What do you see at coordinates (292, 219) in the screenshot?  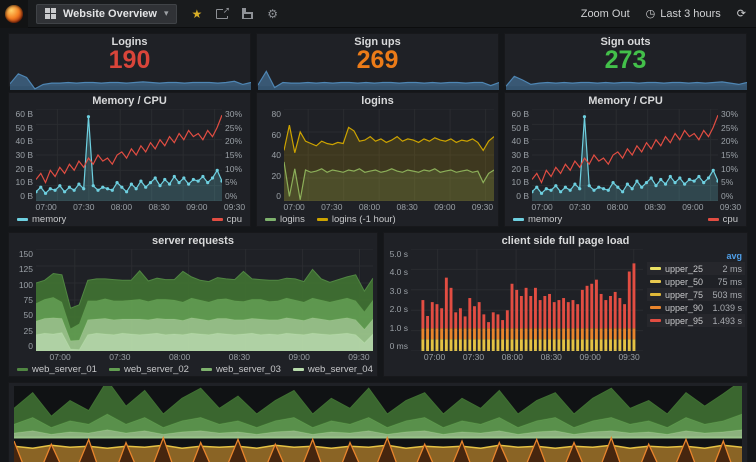 I see `series-label: logins` at bounding box center [292, 219].